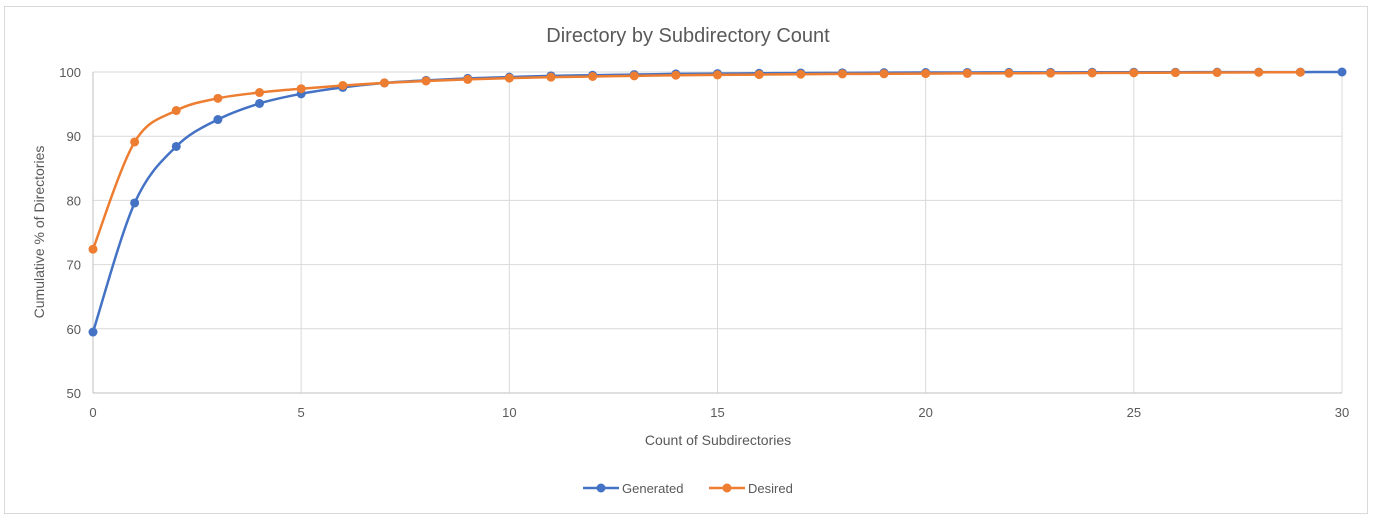 The image size is (1373, 521). I want to click on x-tick-label: 30, so click(1342, 412).